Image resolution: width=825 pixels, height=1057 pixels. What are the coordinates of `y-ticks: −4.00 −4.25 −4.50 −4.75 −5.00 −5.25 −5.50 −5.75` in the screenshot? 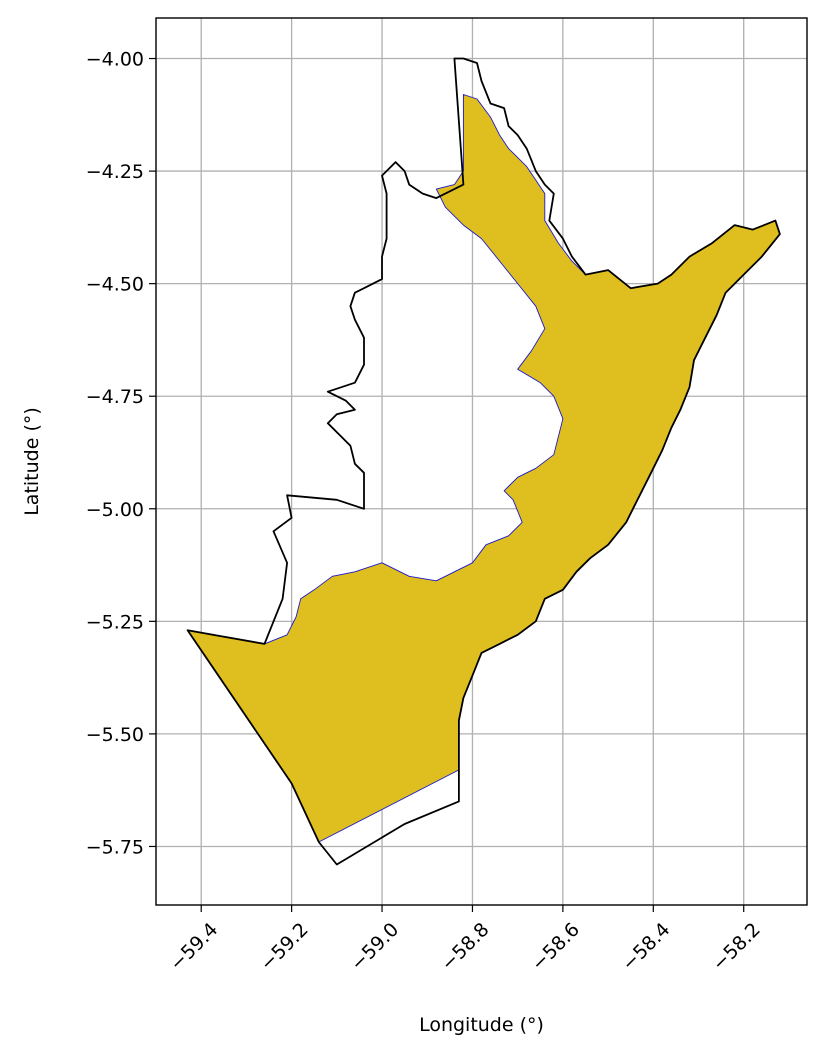 It's located at (121, 453).